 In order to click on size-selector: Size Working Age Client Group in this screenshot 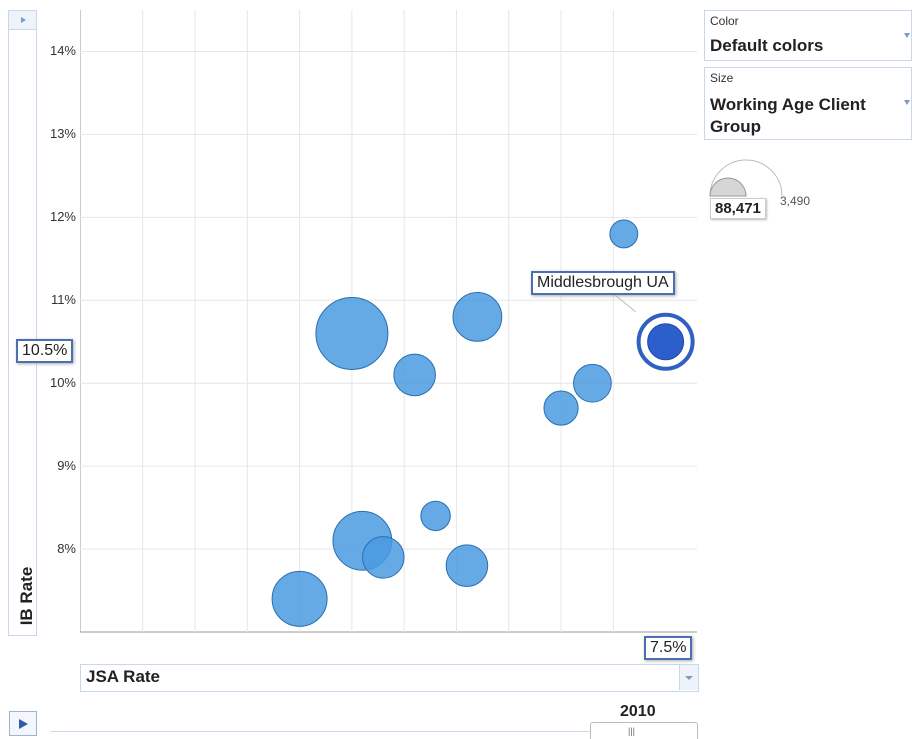, I will do `click(808, 103)`.